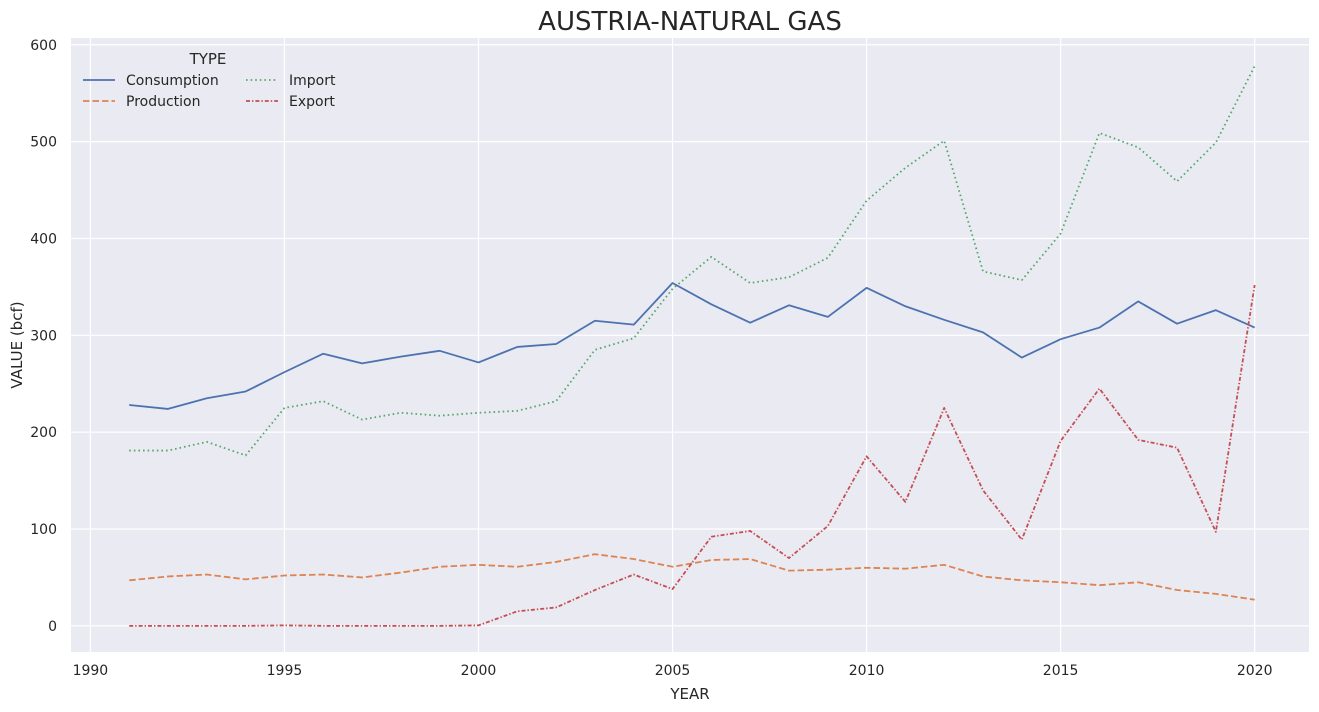 Image resolution: width=1319 pixels, height=712 pixels. Describe the element at coordinates (312, 81) in the screenshot. I see `legend-label-import: Import` at that location.